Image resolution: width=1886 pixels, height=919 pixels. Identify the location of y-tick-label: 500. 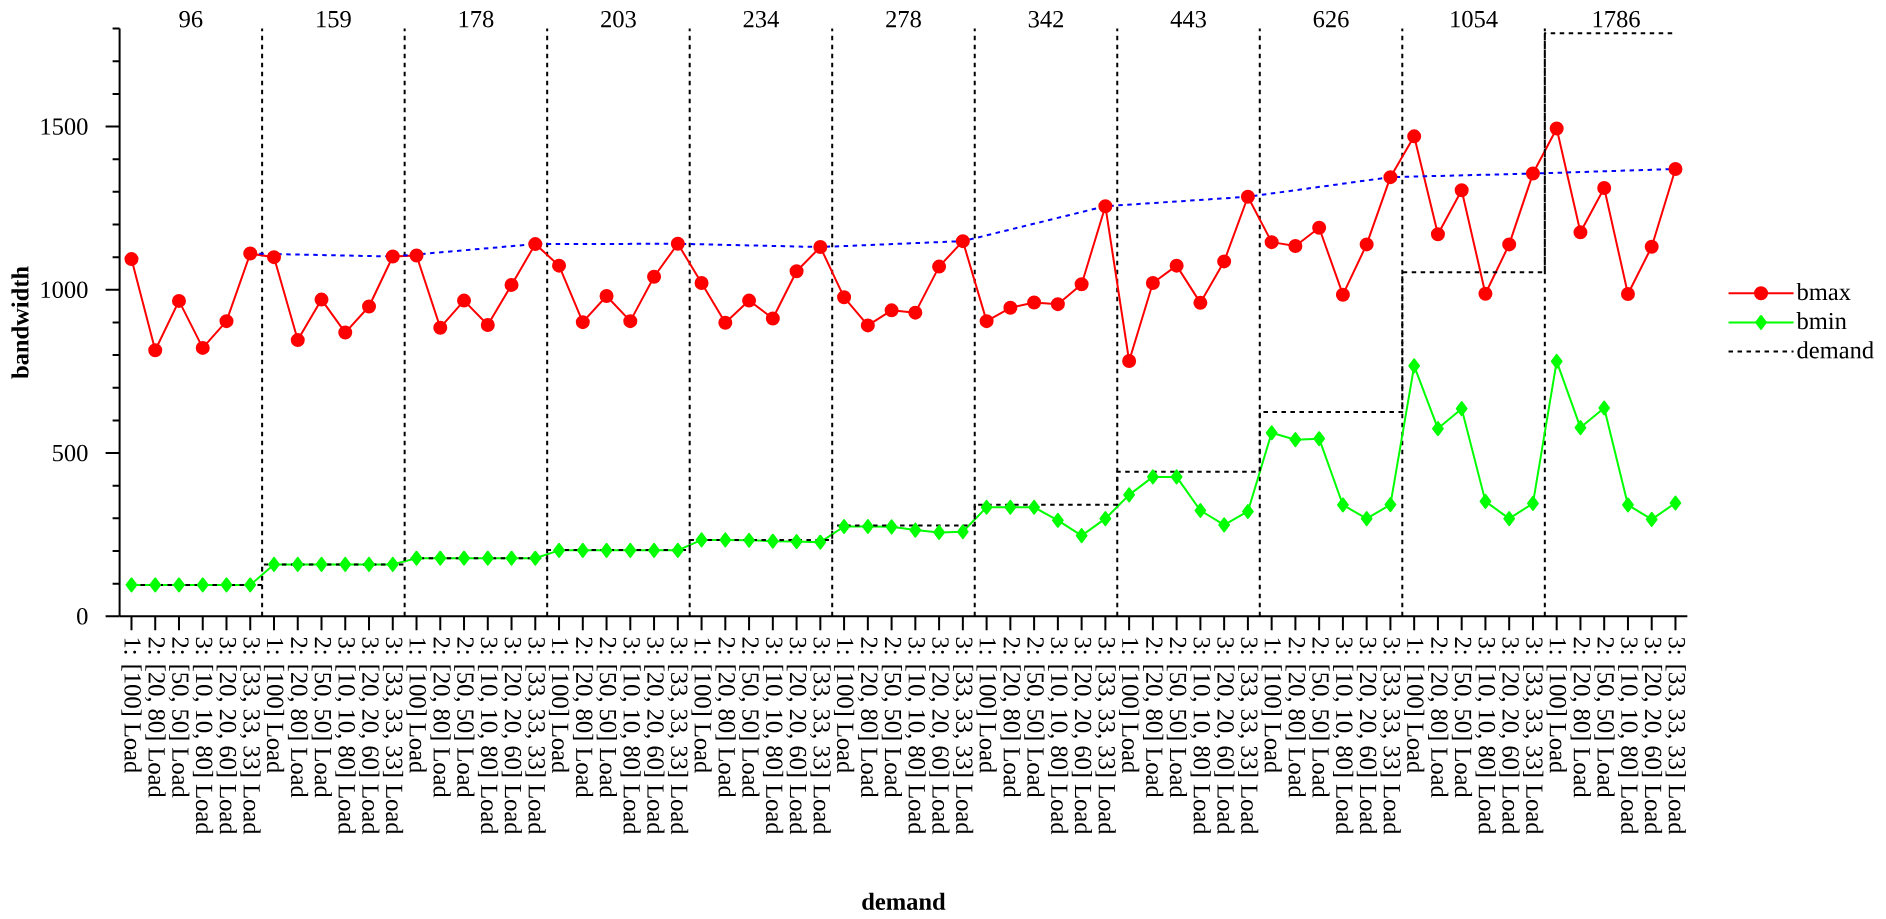
(70, 453).